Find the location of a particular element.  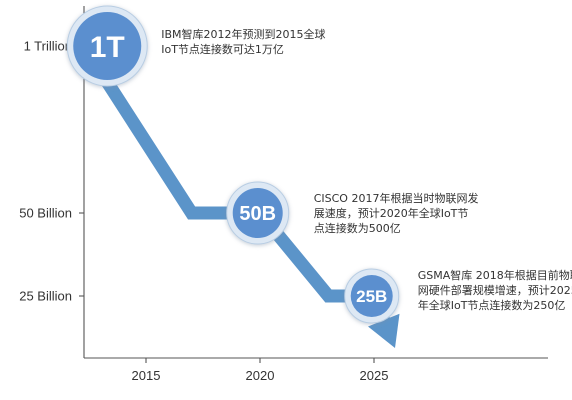

annotation-line: CISCO 2017年根据当时物联网发 is located at coordinates (396, 198).